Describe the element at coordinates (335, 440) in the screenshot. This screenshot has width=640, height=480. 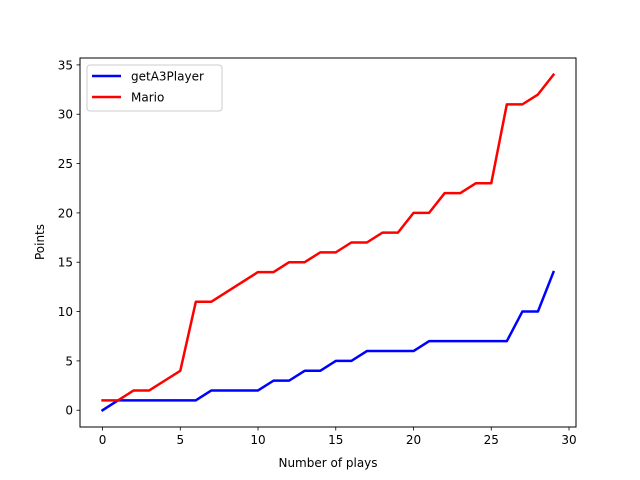
I see `x-tick-label: 15` at that location.